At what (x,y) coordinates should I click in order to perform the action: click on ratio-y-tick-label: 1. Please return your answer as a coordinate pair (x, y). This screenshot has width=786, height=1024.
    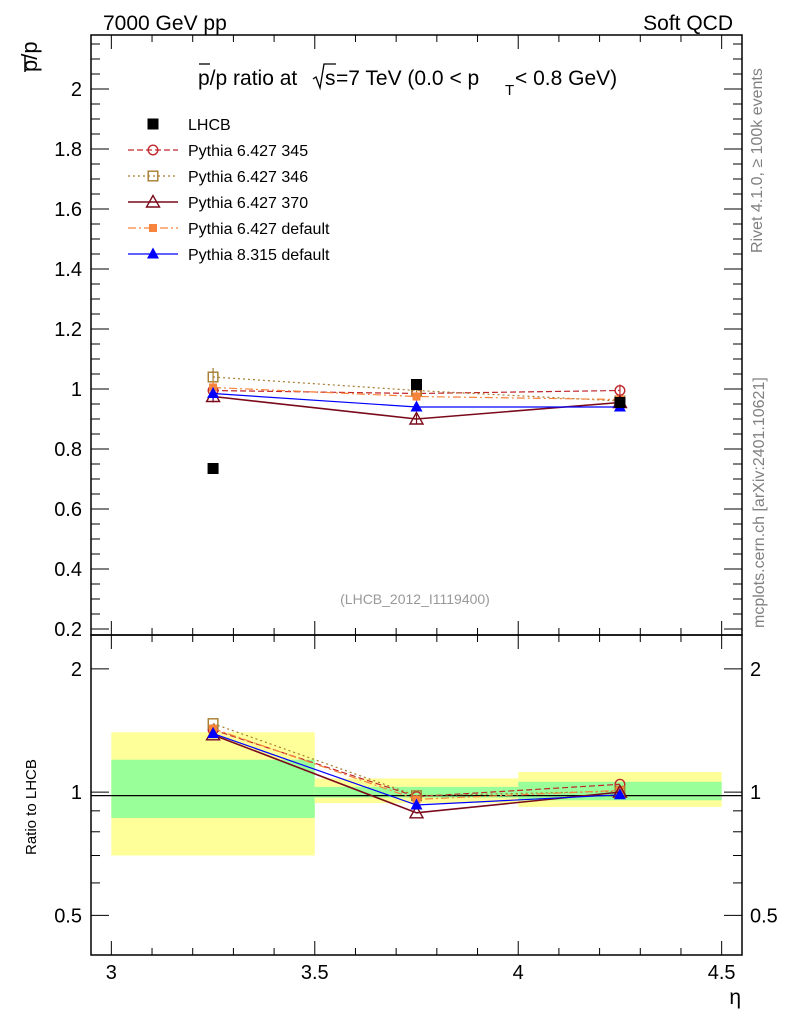
    Looking at the image, I should click on (76, 793).